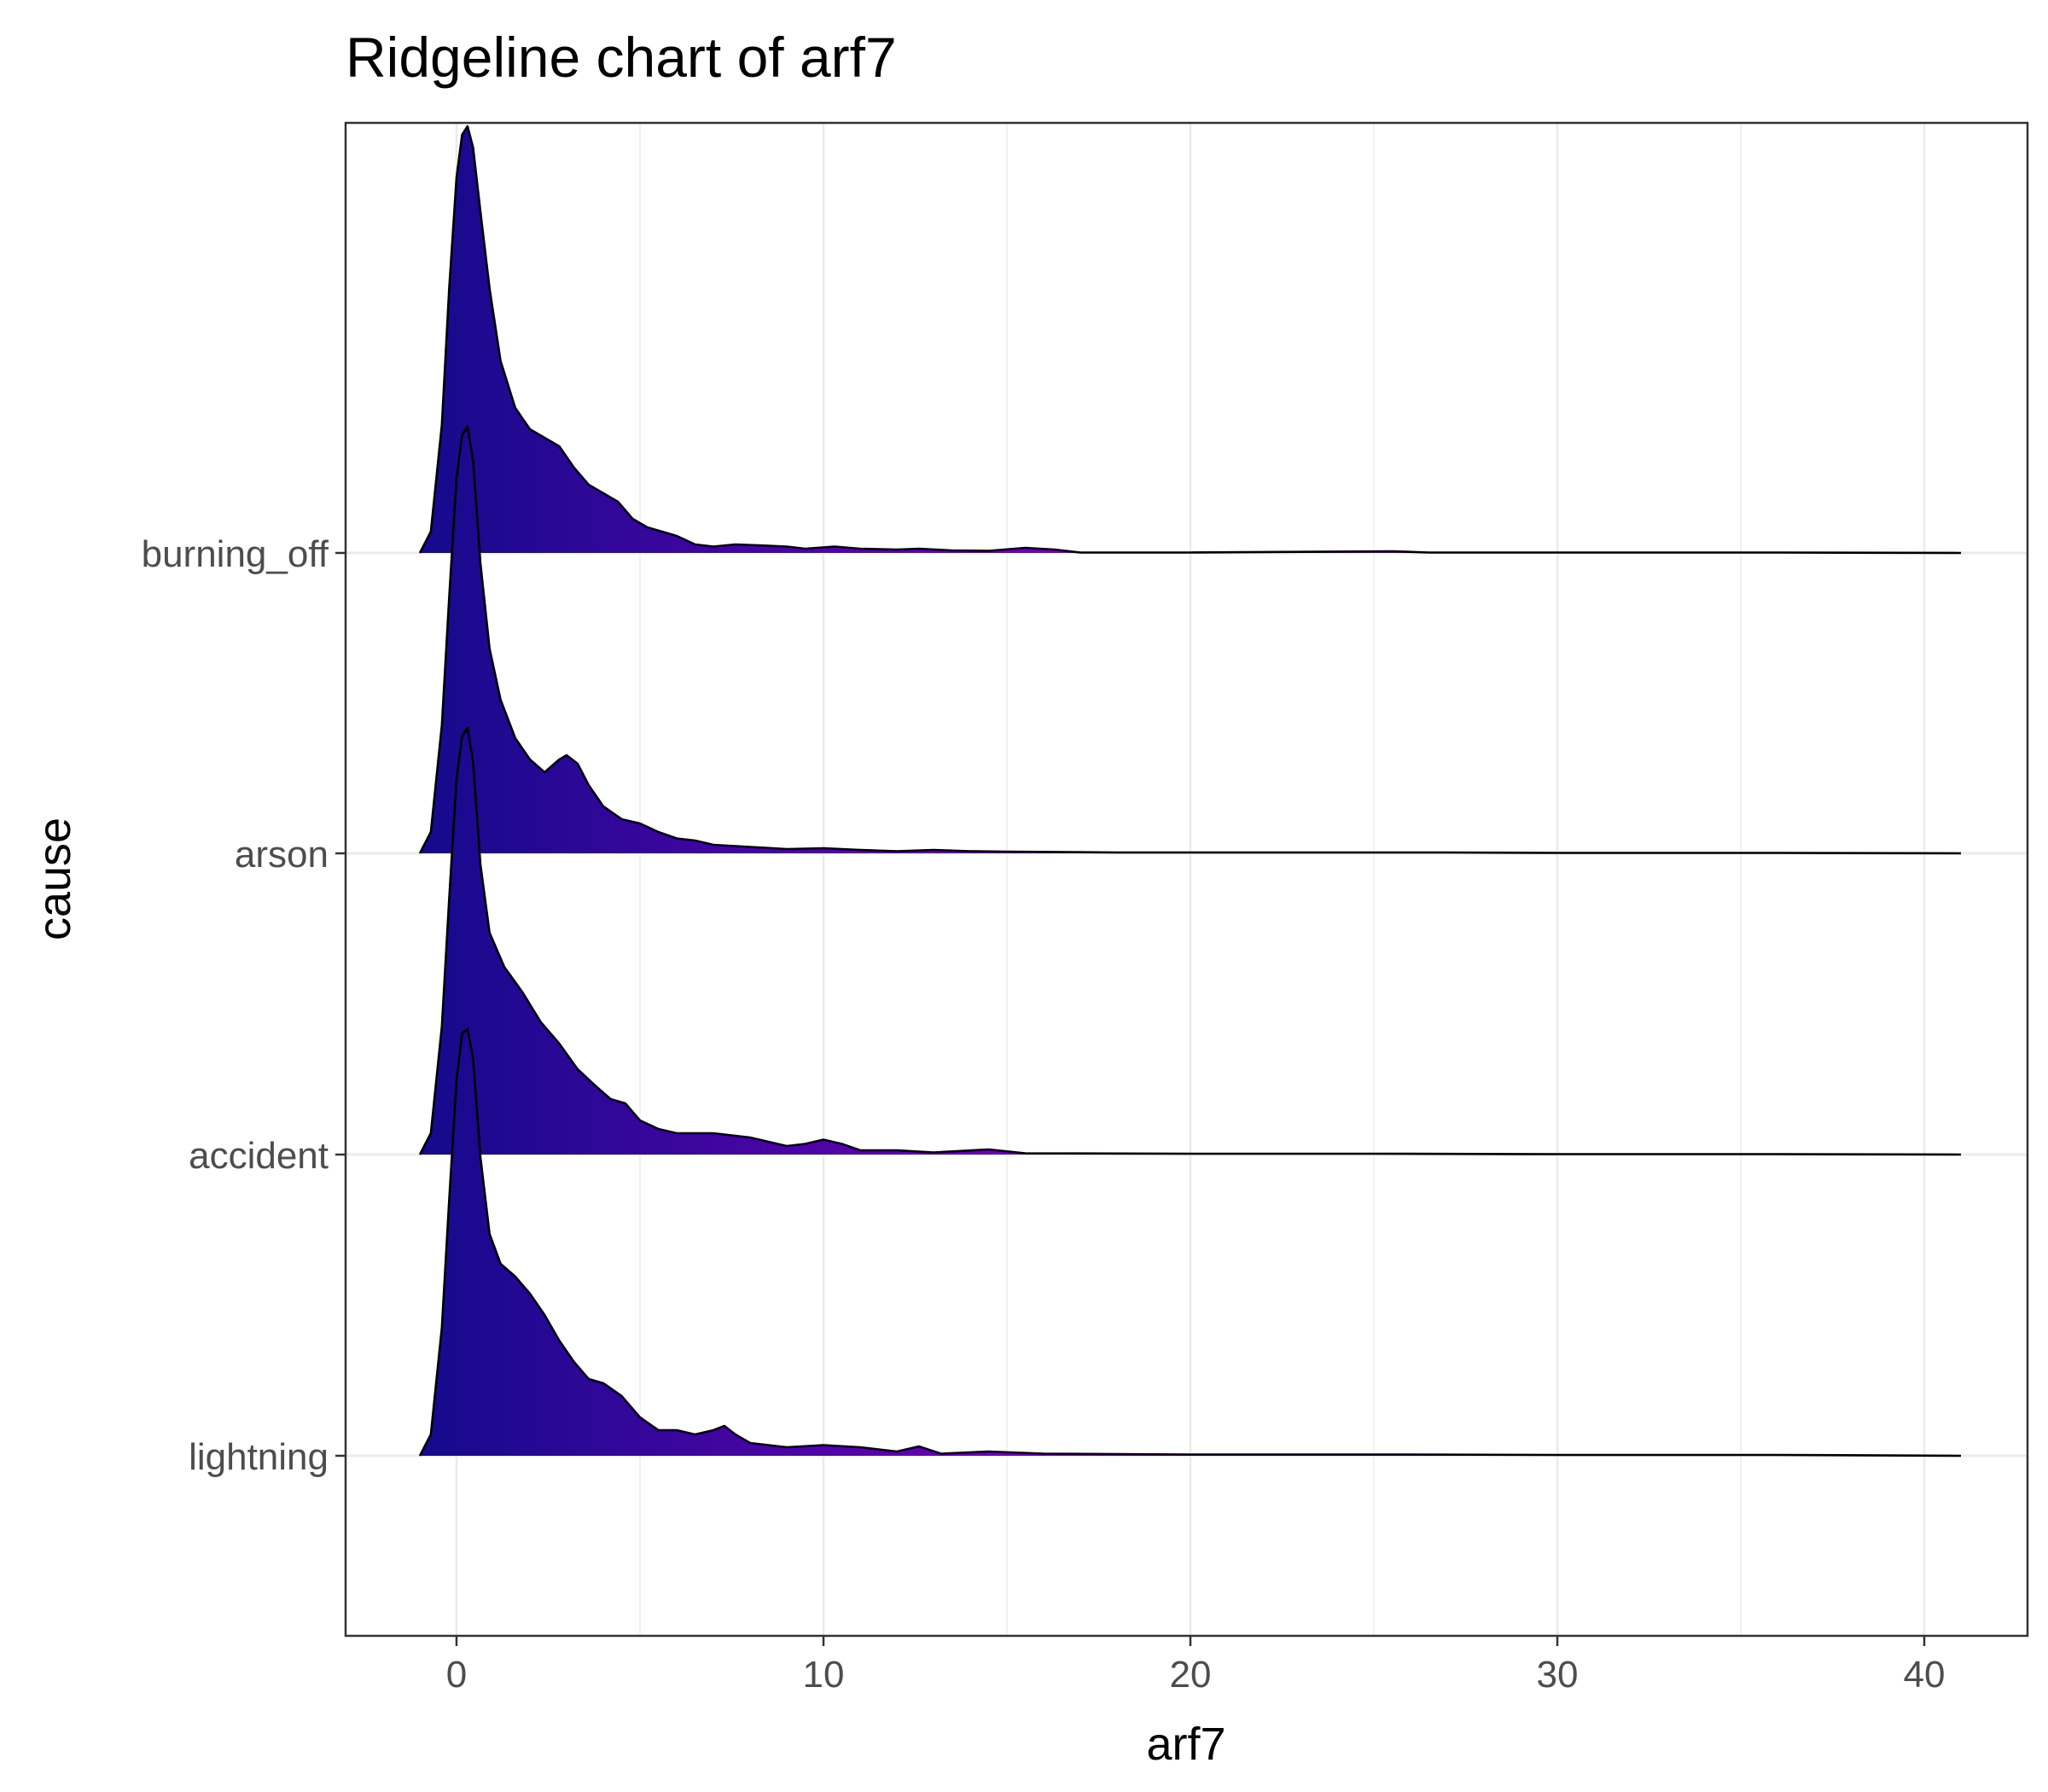 The width and height of the screenshot is (2048, 1792). I want to click on y-tick-label: burning_off, so click(236, 554).